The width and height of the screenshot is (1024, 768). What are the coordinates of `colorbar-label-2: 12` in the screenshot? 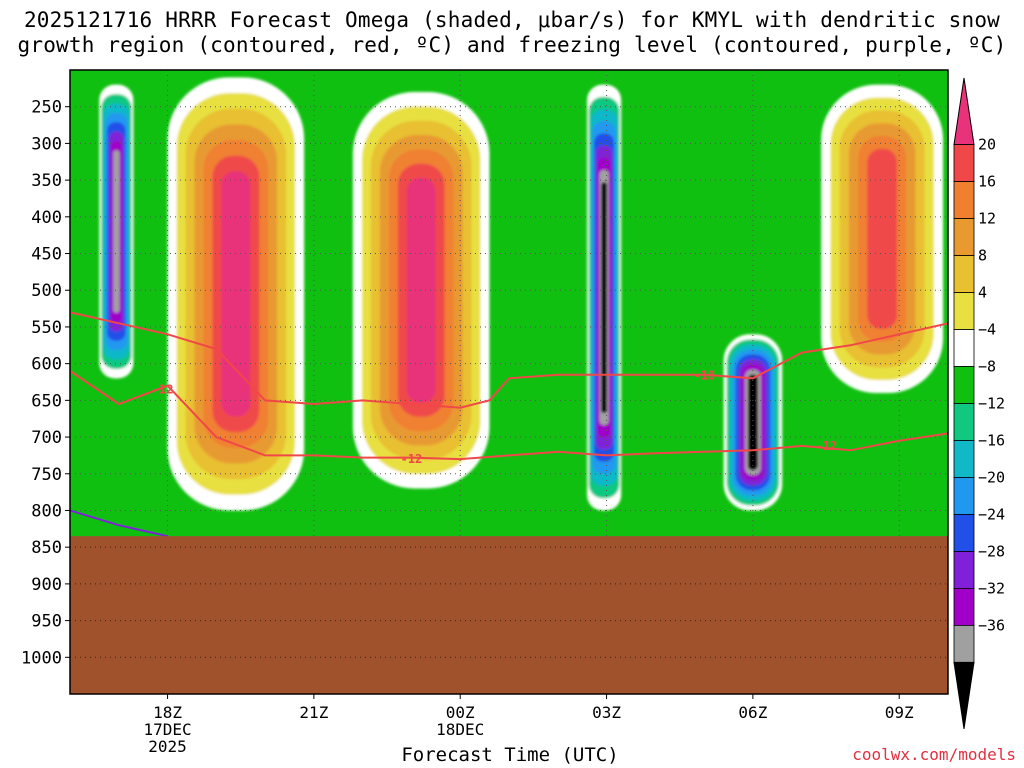 It's located at (987, 219).